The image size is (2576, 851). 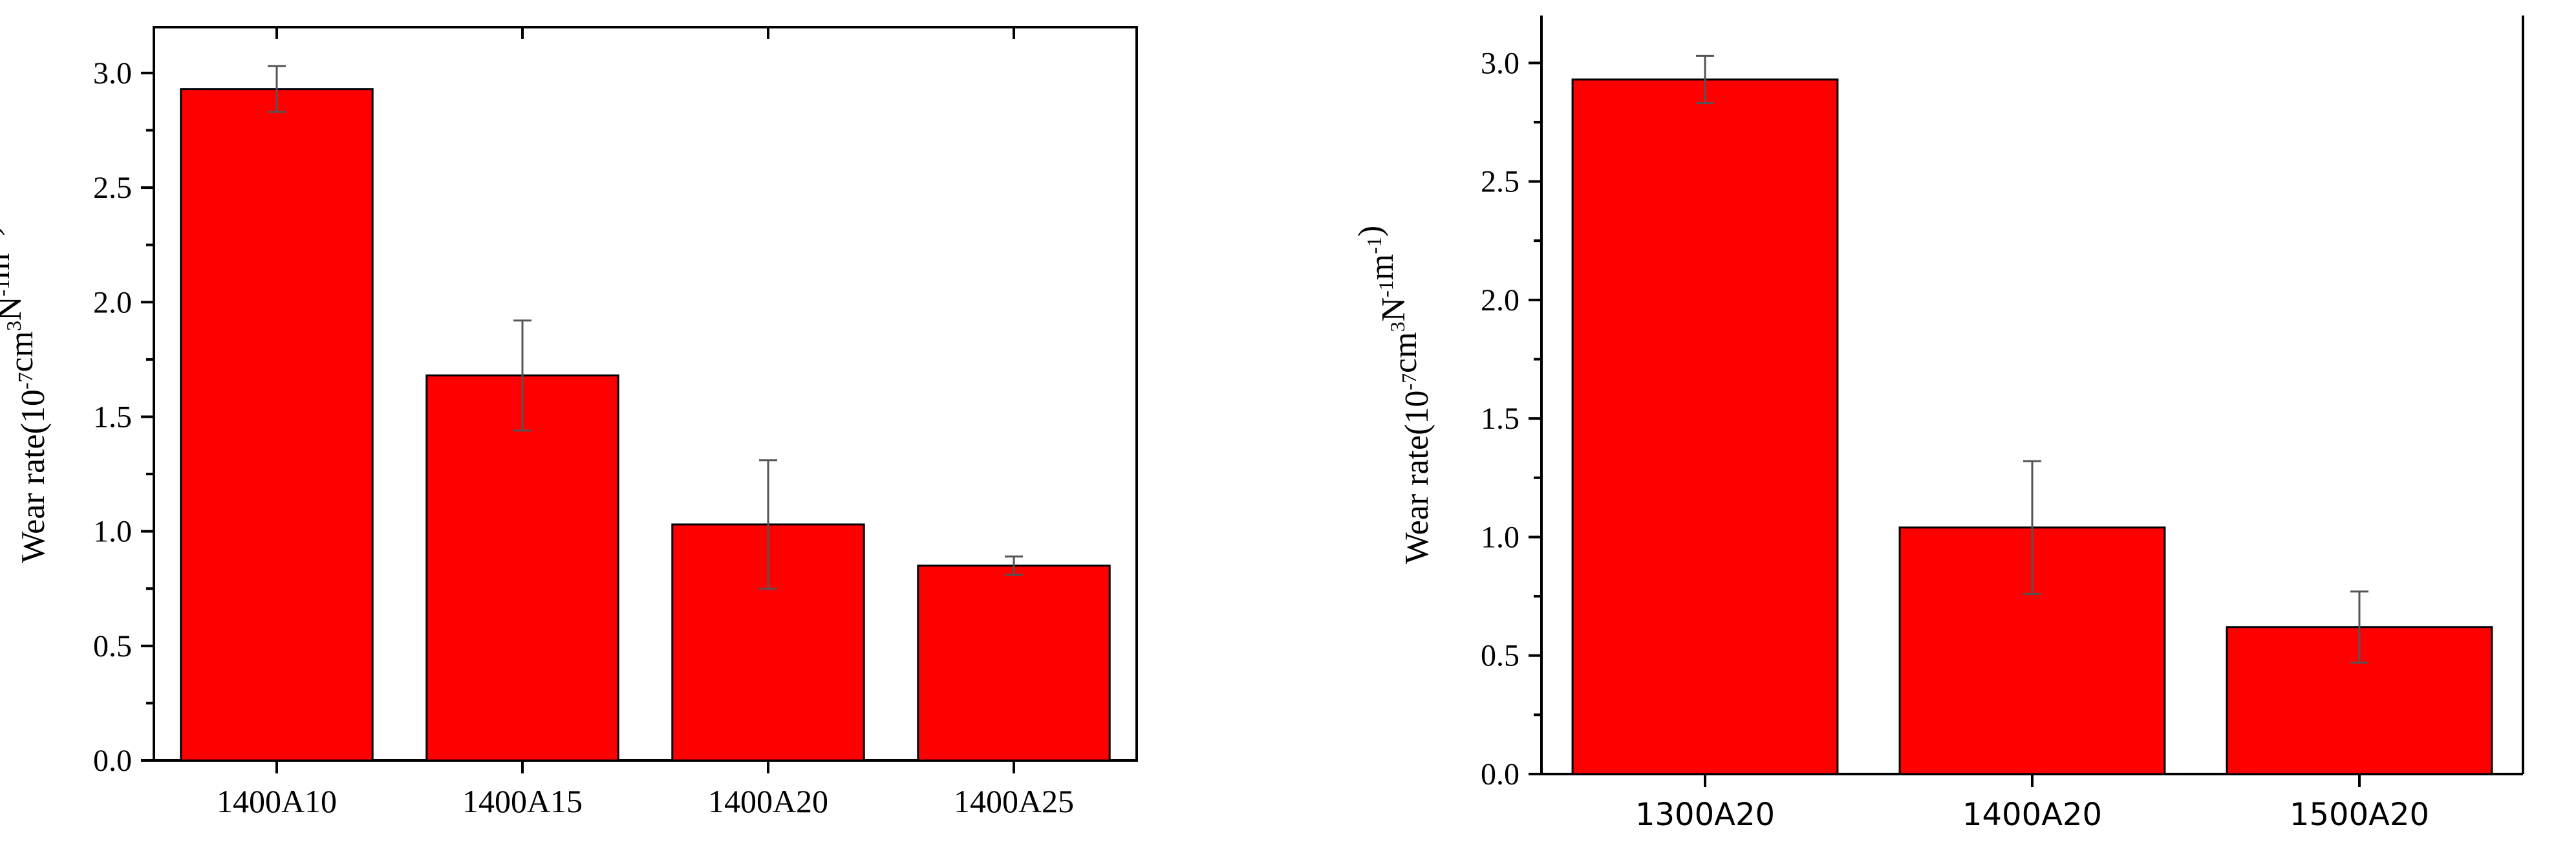 What do you see at coordinates (2359, 815) in the screenshot?
I see `x-tick-label: 1500A20` at bounding box center [2359, 815].